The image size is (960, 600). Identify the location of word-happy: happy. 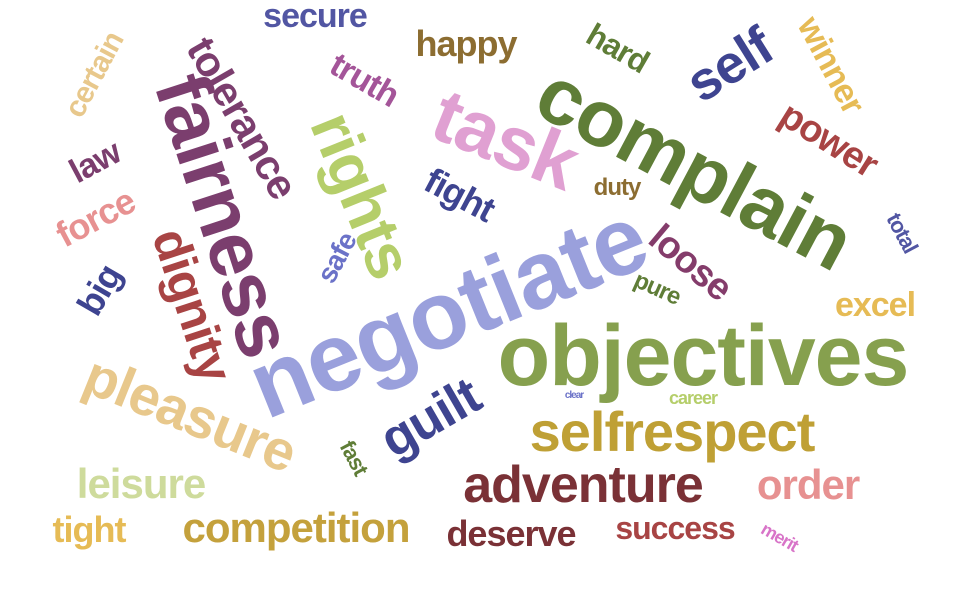
(466, 43).